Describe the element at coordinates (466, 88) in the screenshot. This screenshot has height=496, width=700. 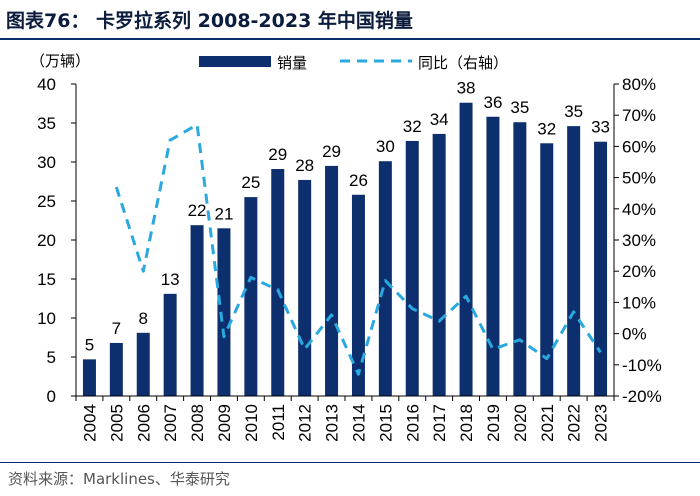
I see `bar-data-label: 38` at that location.